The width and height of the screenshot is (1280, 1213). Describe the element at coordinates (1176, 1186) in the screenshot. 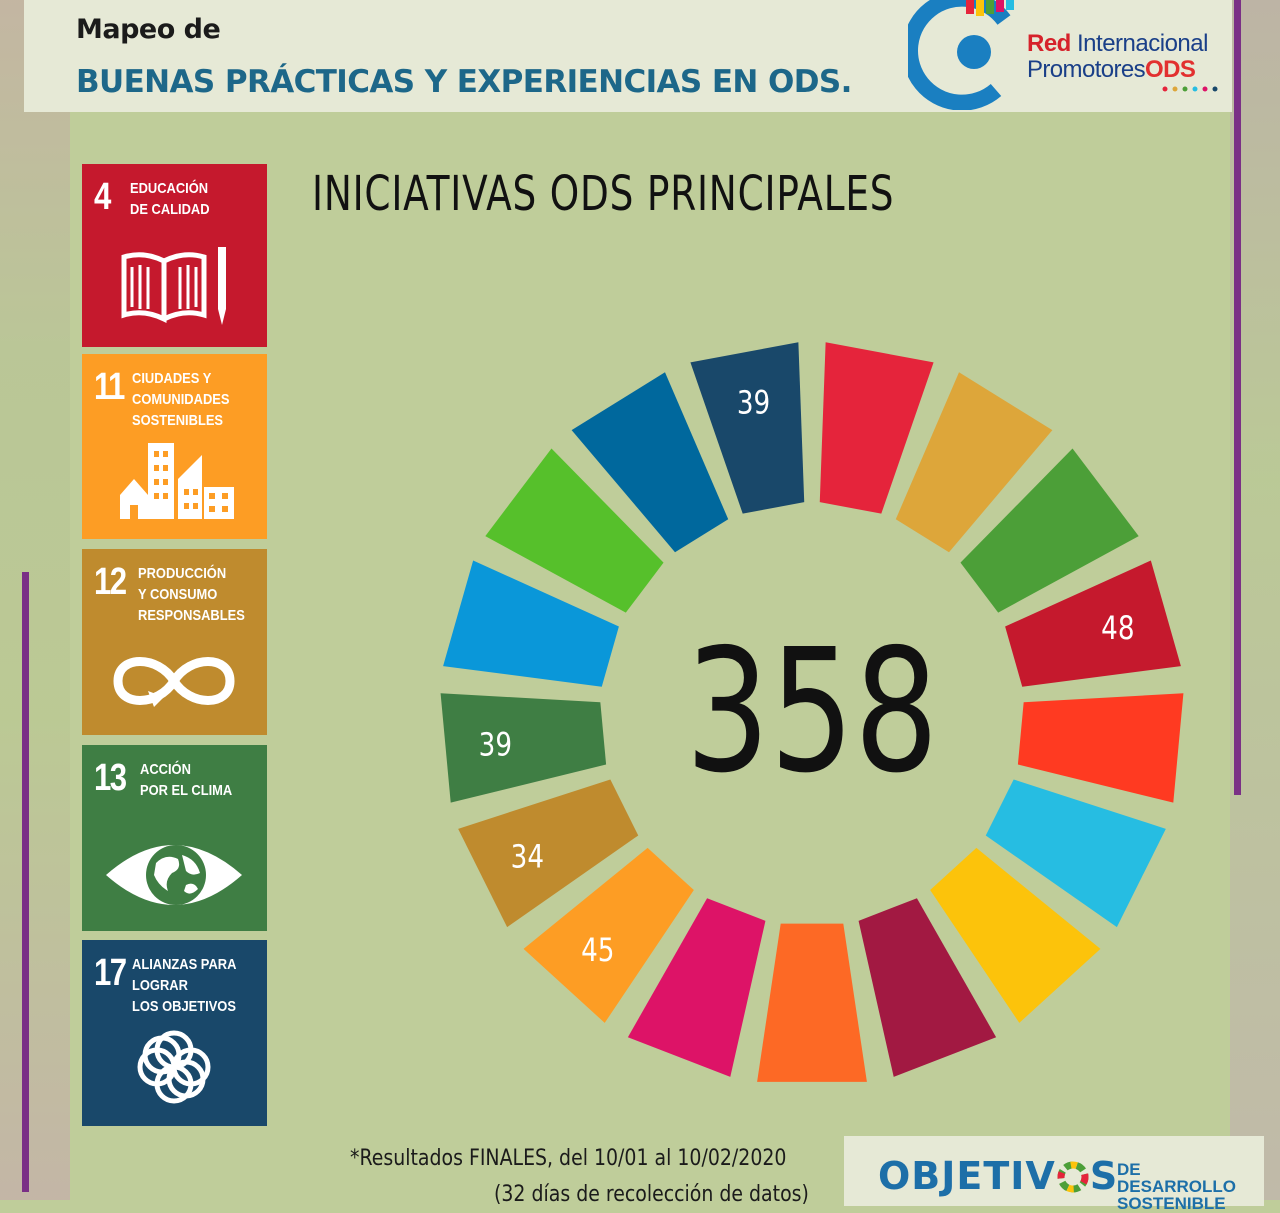

I see `ods-banner-subtitle: DE DESARROLLO SOSTENIBLE` at that location.